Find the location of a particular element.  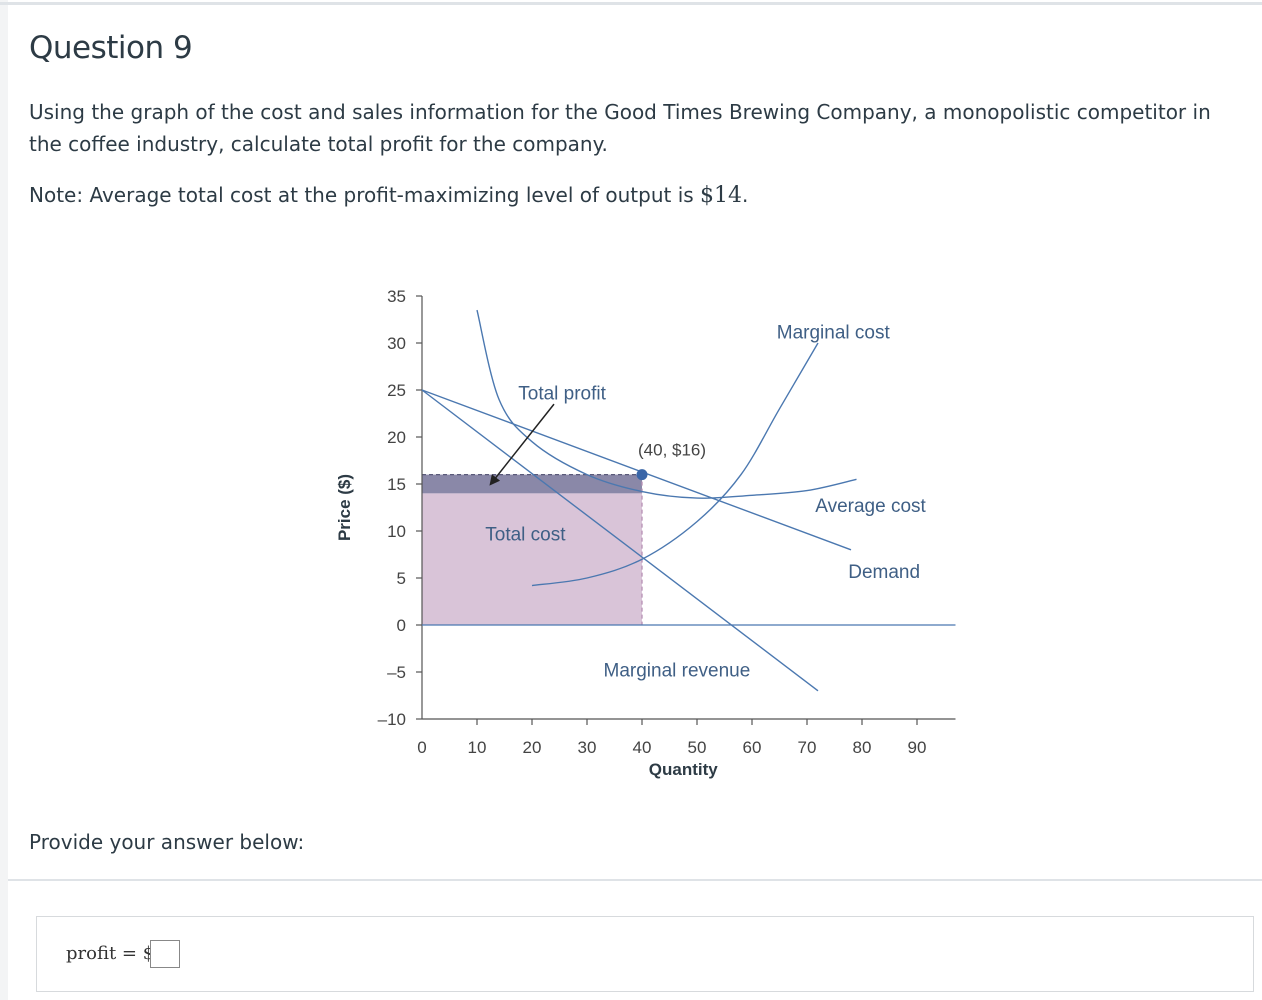

y-tick-label: –10 is located at coordinates (392, 719).